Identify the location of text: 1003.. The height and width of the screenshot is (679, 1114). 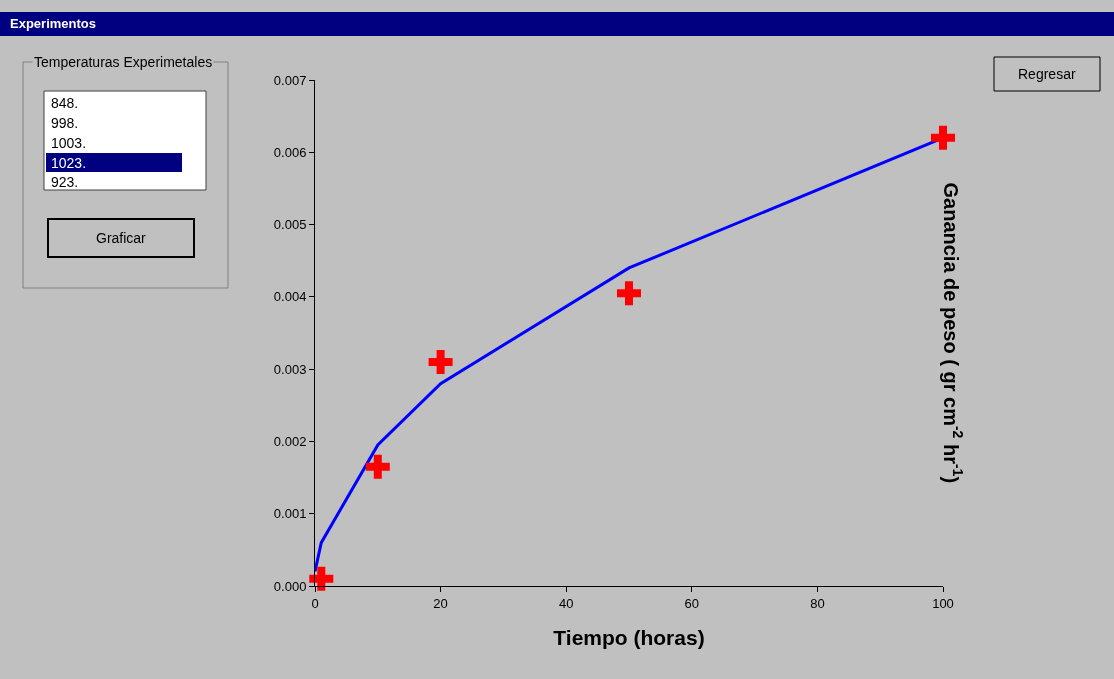
(69, 143).